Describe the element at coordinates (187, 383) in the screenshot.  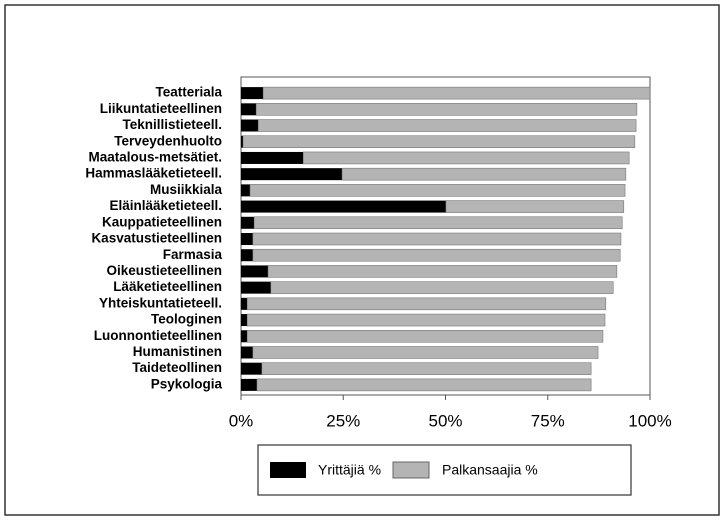
I see `y-tick-label: Psykologia` at that location.